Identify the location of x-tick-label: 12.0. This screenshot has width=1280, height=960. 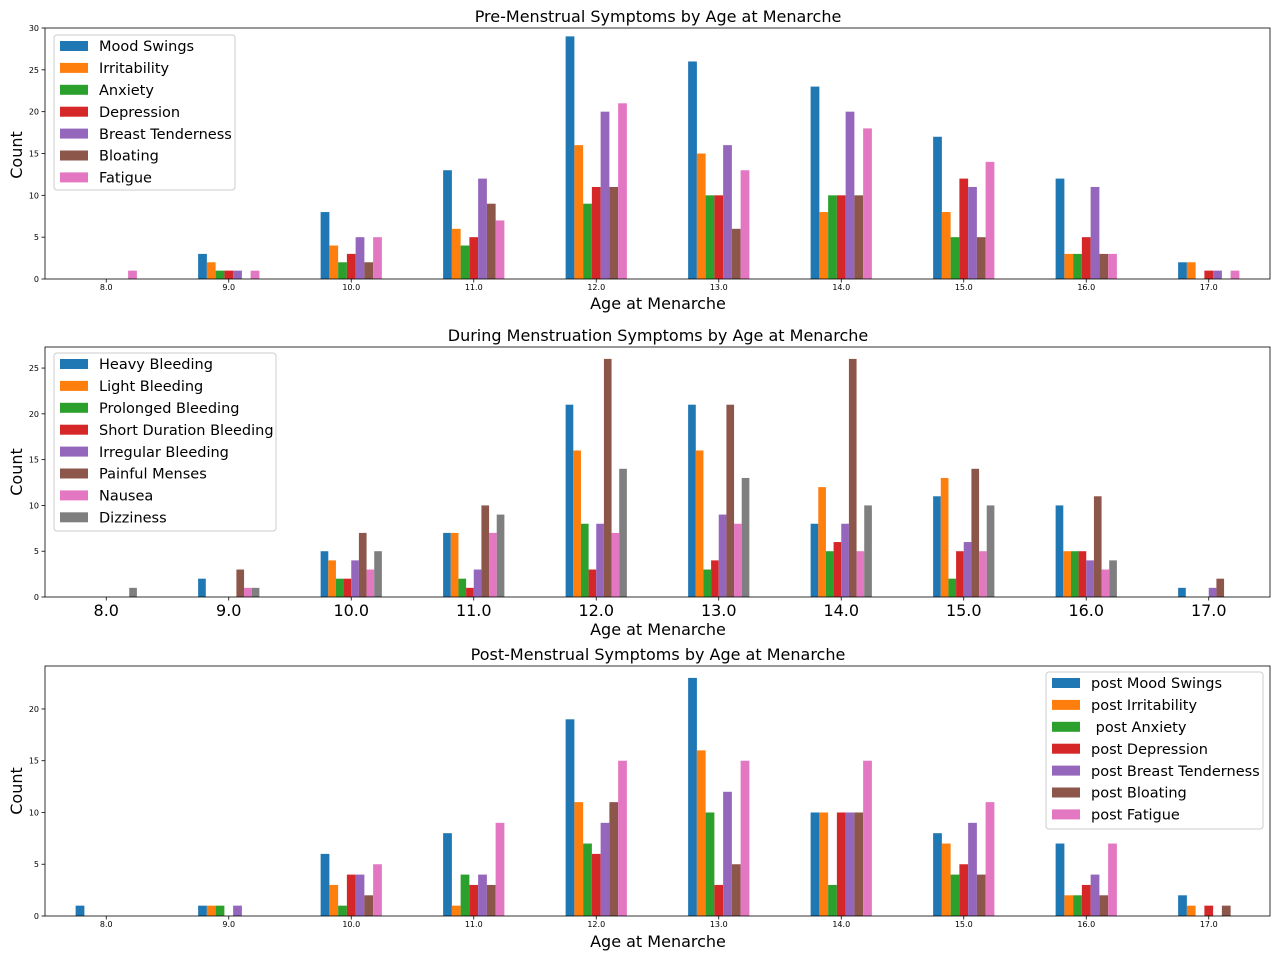
(596, 287).